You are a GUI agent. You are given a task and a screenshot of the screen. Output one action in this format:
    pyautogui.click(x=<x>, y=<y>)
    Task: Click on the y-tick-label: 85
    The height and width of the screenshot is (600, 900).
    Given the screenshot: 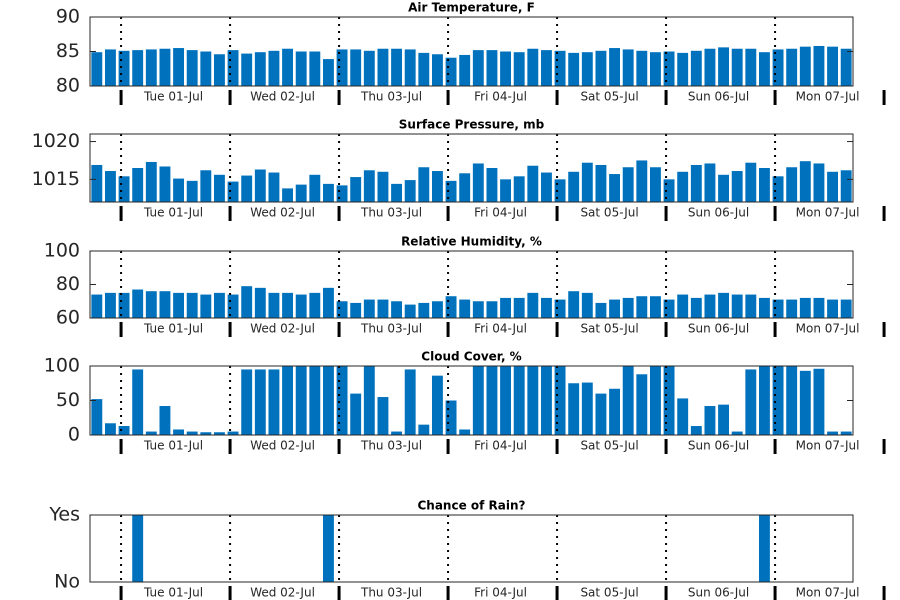 What is the action you would take?
    pyautogui.click(x=68, y=51)
    